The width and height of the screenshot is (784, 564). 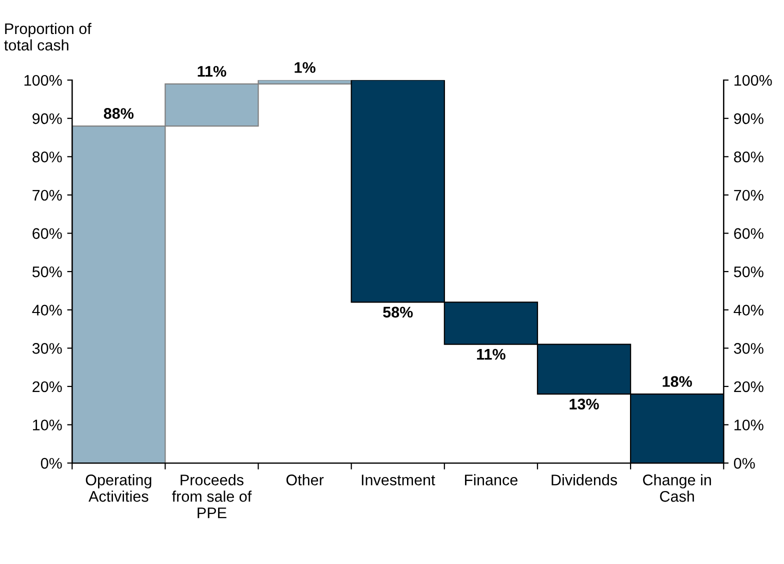 I want to click on x-tick-label: Investment, so click(x=399, y=480).